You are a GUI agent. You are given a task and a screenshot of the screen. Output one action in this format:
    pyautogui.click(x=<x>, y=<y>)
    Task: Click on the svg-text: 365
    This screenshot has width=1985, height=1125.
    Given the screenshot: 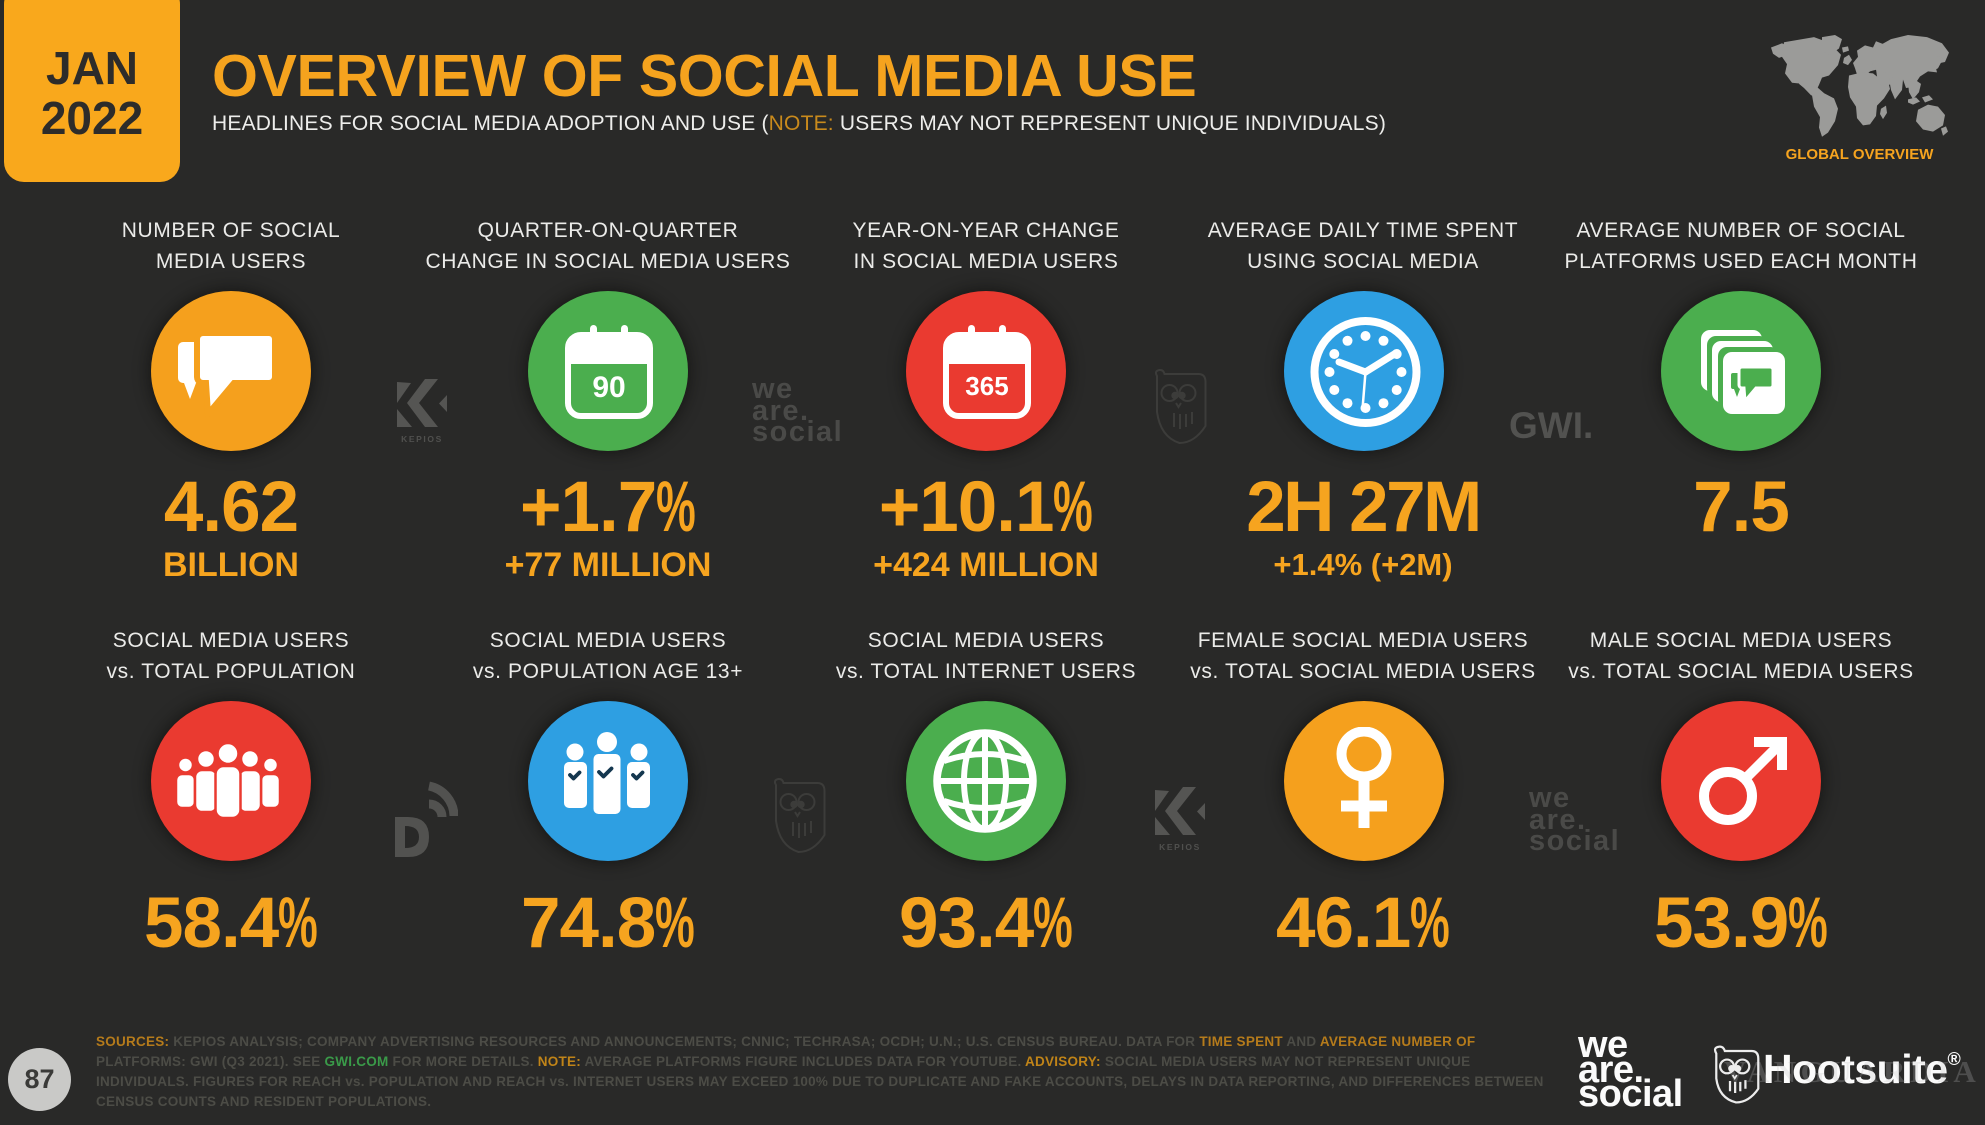 What is the action you would take?
    pyautogui.click(x=986, y=386)
    